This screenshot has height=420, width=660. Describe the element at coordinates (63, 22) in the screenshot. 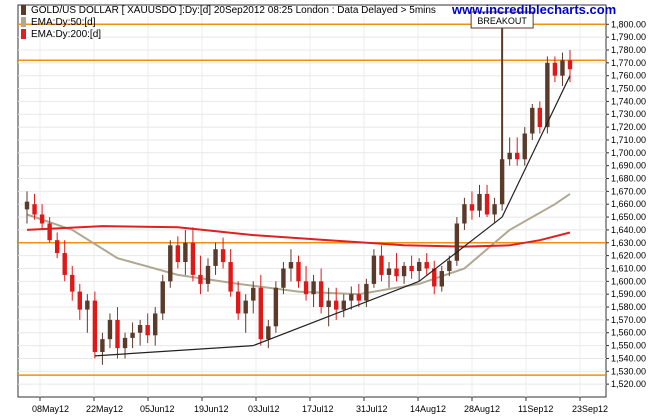

I see `legend-ema50: EMA:Dy:50:[d]` at that location.